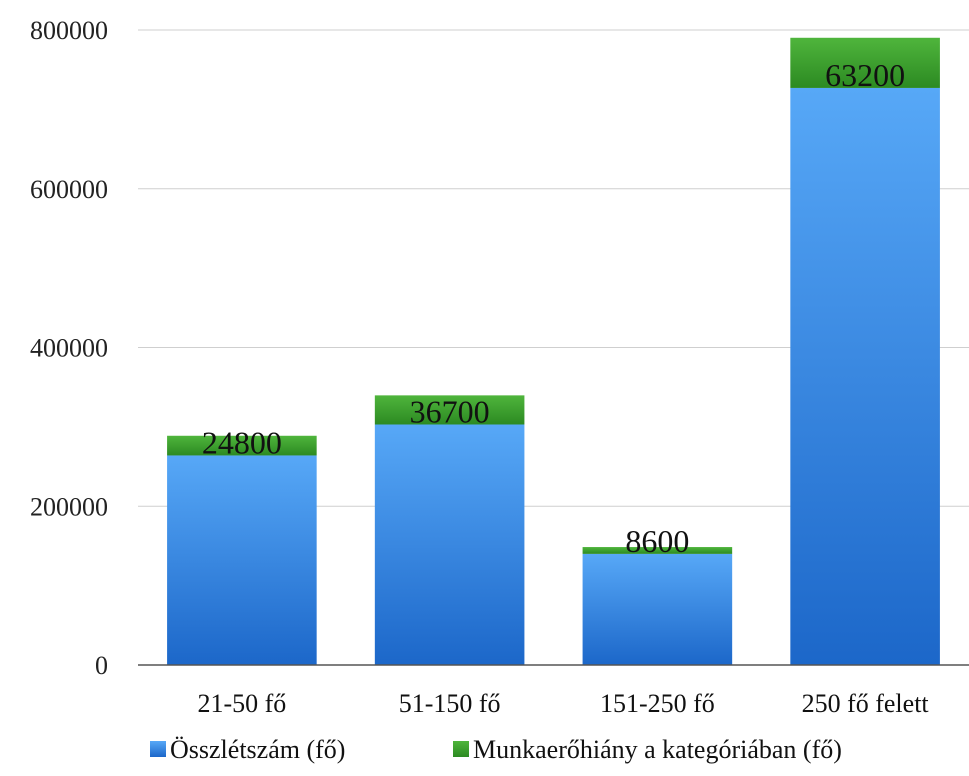  Describe the element at coordinates (257, 749) in the screenshot. I see `legend-label: Összlétszám (fő)` at that location.